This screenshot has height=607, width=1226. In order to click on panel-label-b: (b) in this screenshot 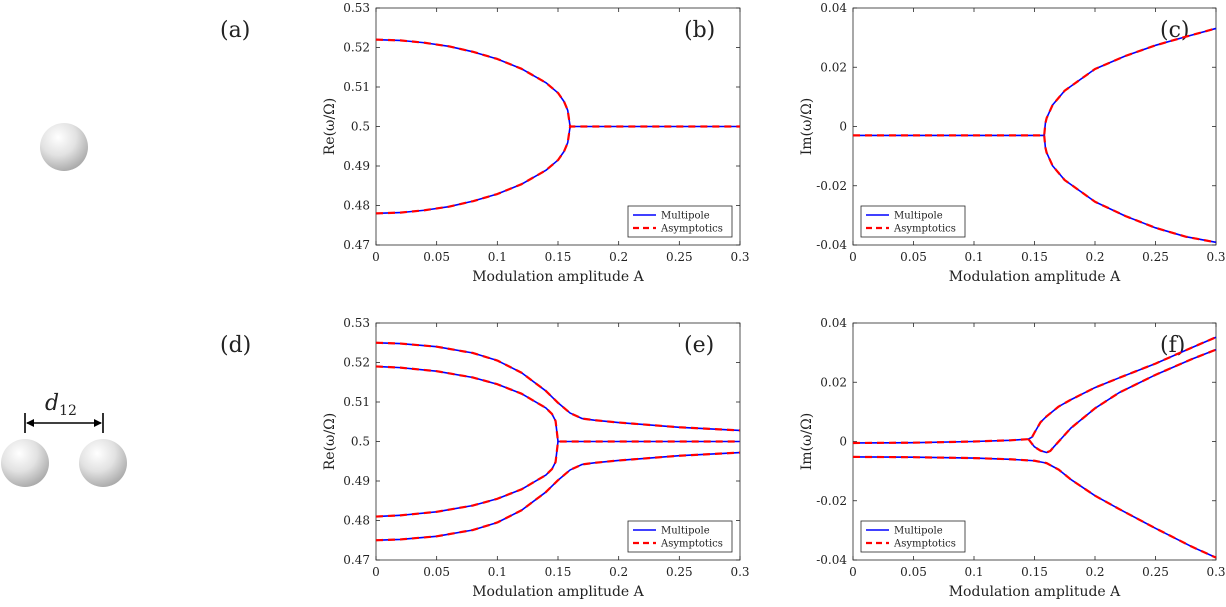, I will do `click(699, 30)`.